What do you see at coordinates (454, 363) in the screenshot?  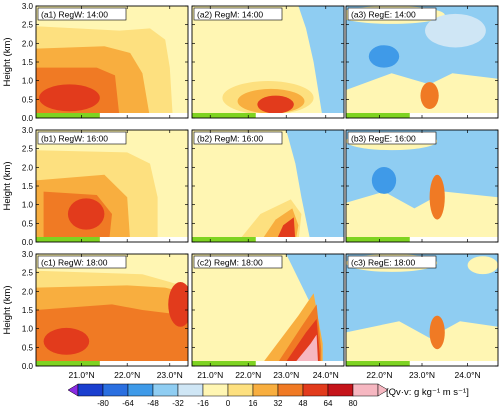 I see `terrain-gap-c3` at bounding box center [454, 363].